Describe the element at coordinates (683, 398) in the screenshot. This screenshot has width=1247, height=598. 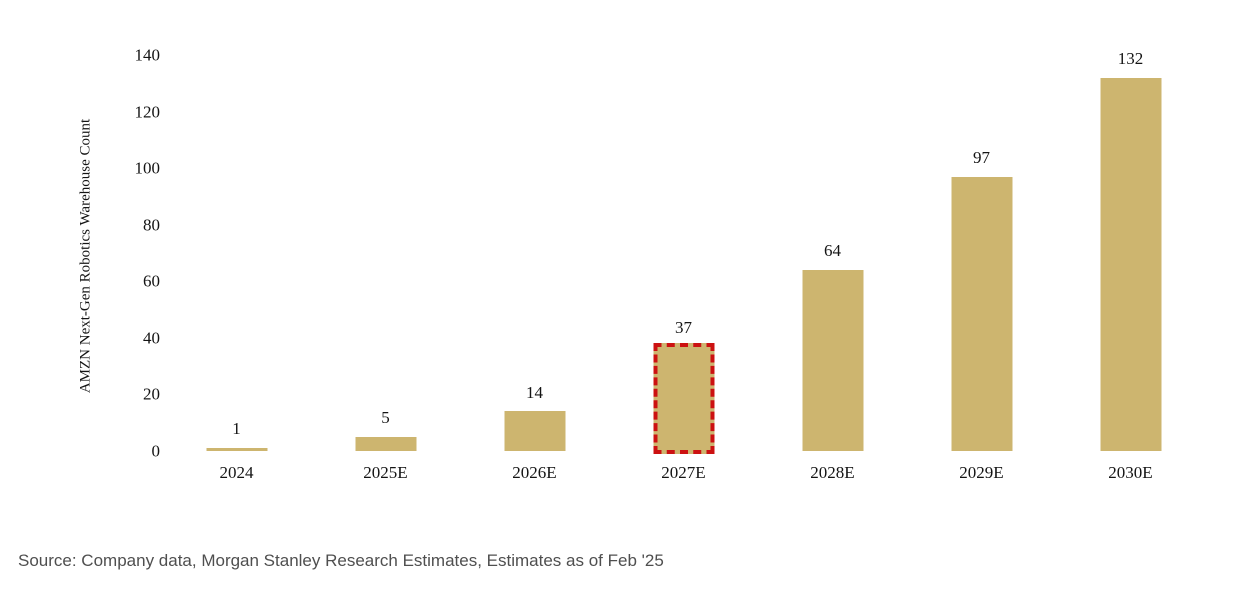
I see `bar-2027E-highlighted` at that location.